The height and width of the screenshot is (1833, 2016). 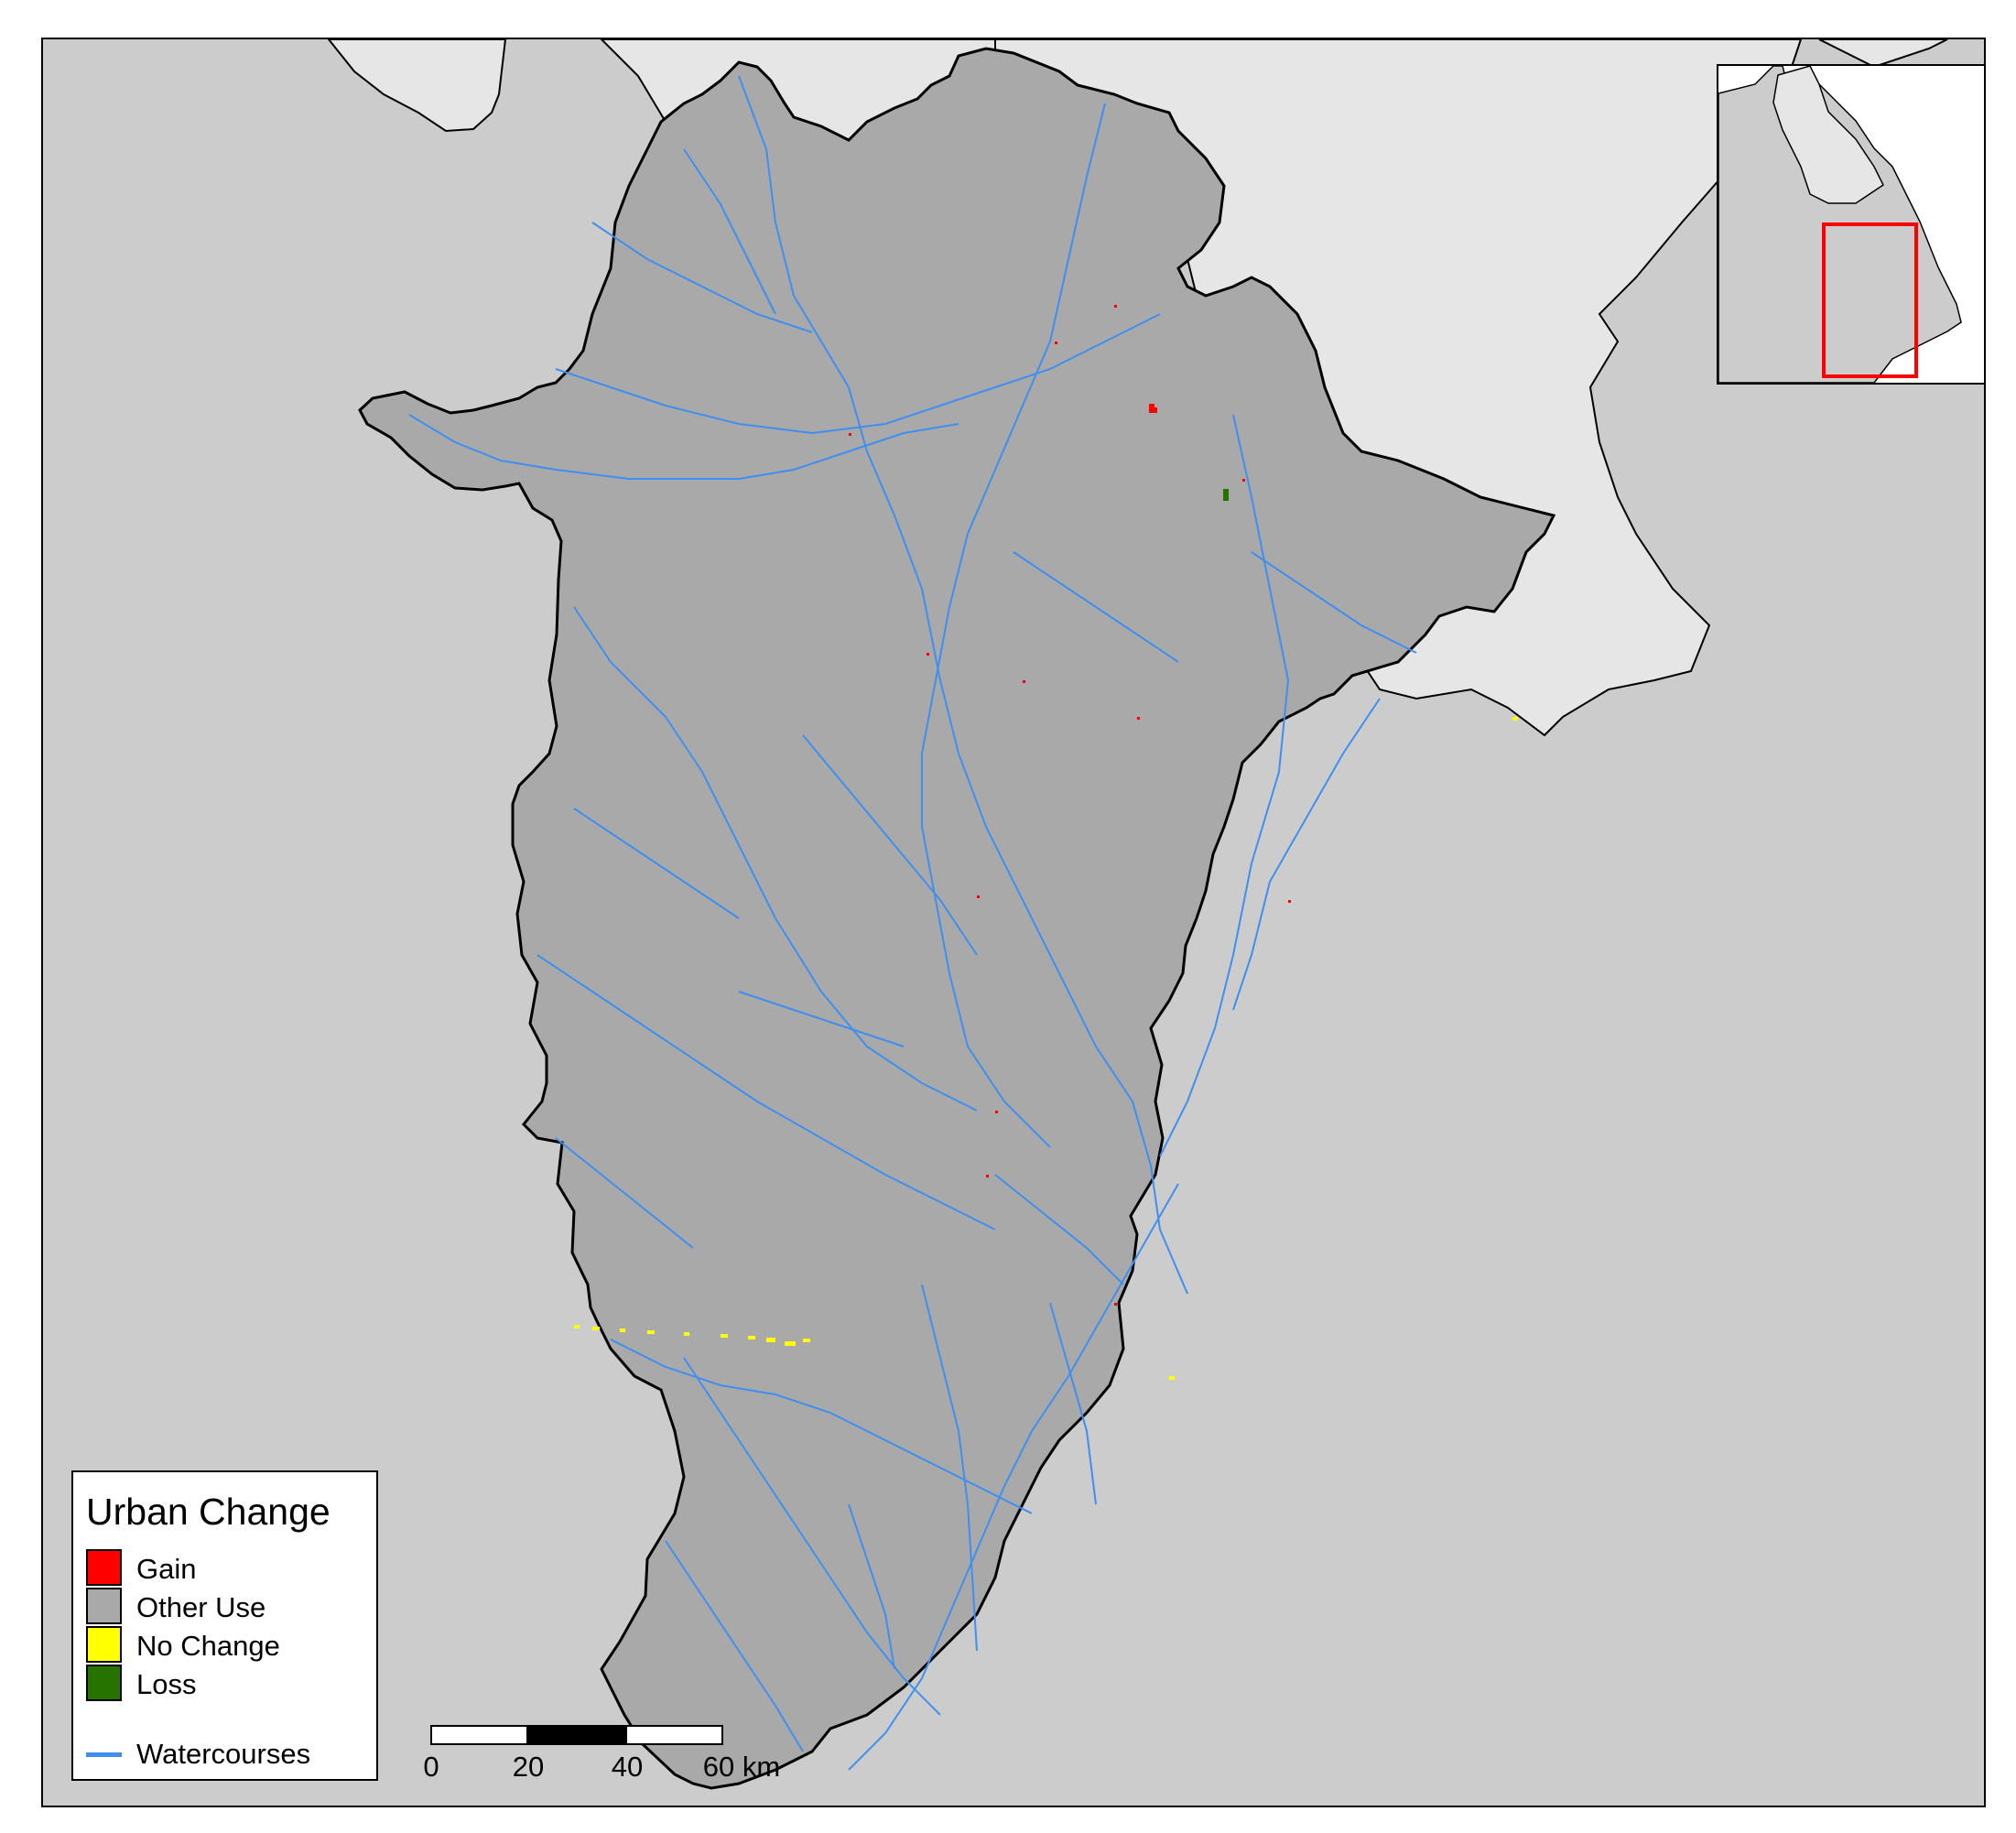 I want to click on legend-swatch-other-use, so click(x=104, y=1606).